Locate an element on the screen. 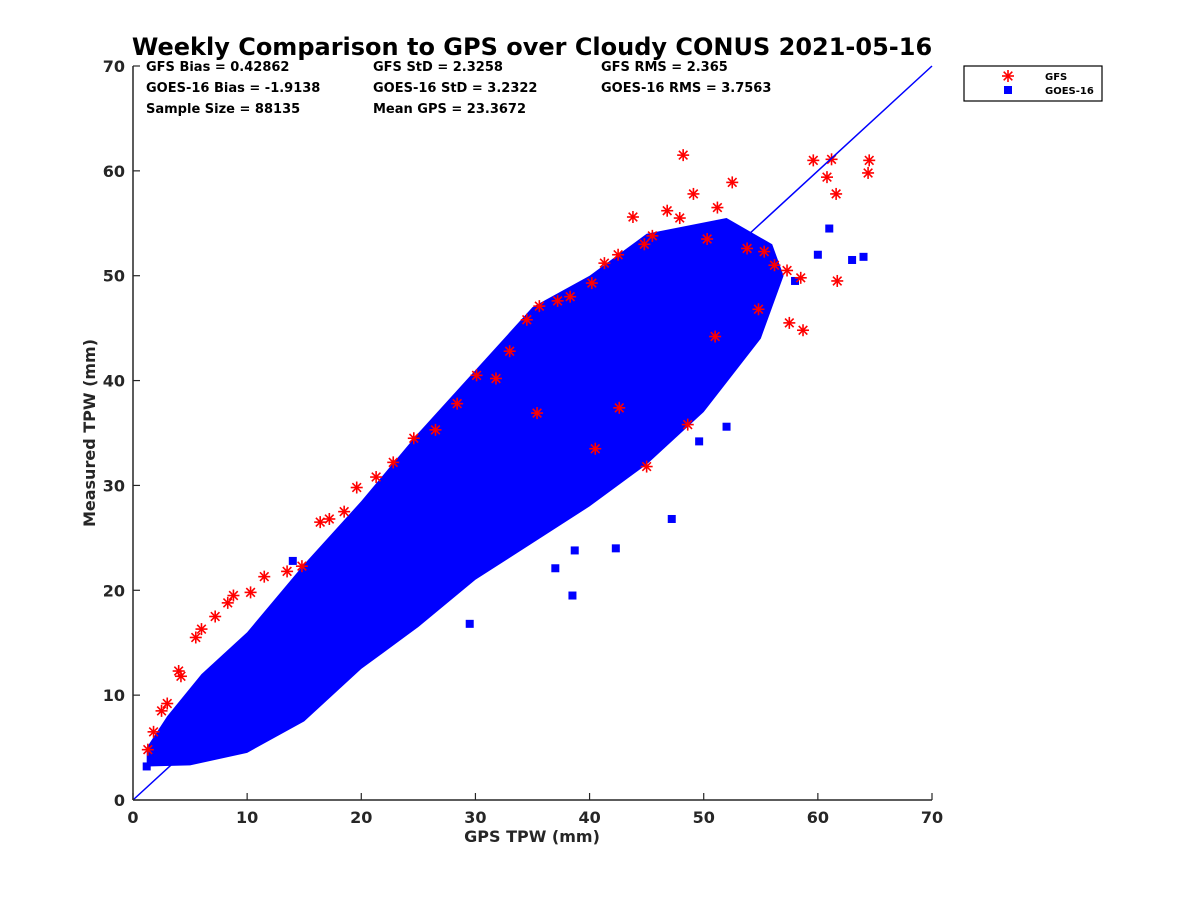 Image resolution: width=1200 pixels, height=900 pixels. stat-text: GFS RMS = 2.365 is located at coordinates (664, 67).